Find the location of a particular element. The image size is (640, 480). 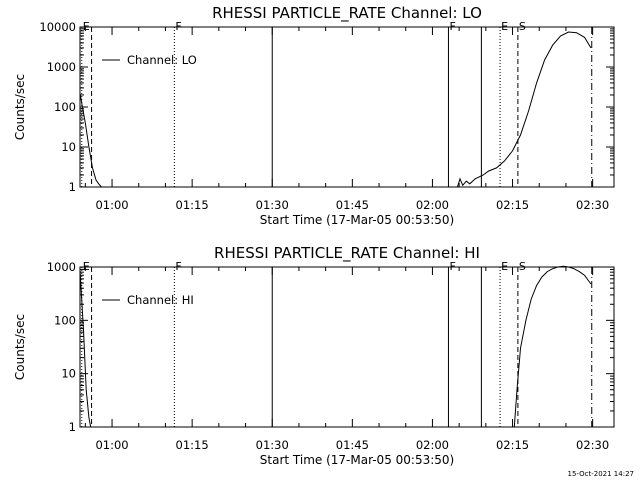

footer-timestamp: 15-Oct-2021 14:27 is located at coordinates (600, 474).